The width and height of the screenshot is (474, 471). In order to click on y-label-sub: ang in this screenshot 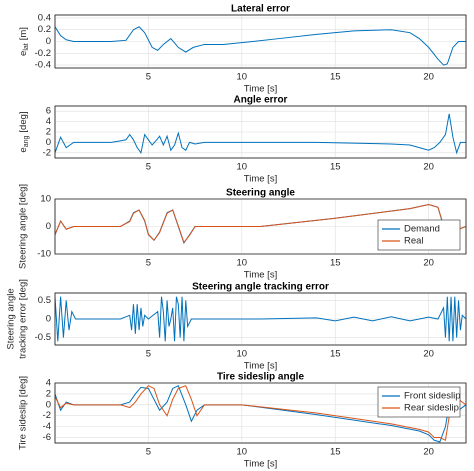, I will do `click(26, 141)`.